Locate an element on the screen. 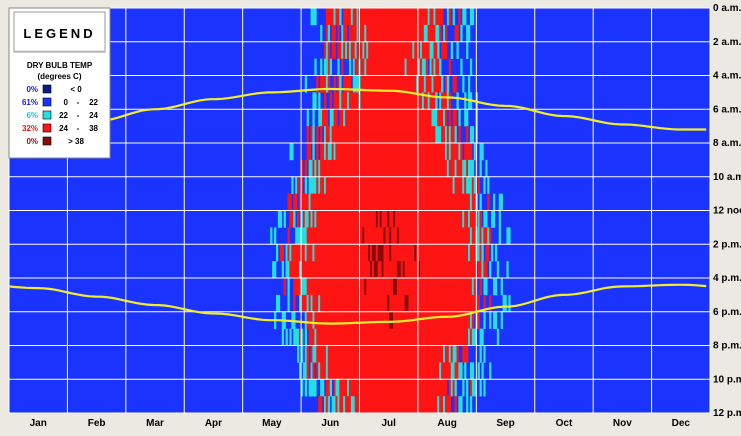 Image resolution: width=741 pixels, height=436 pixels. y-tick-label: 12 noon is located at coordinates (727, 211).